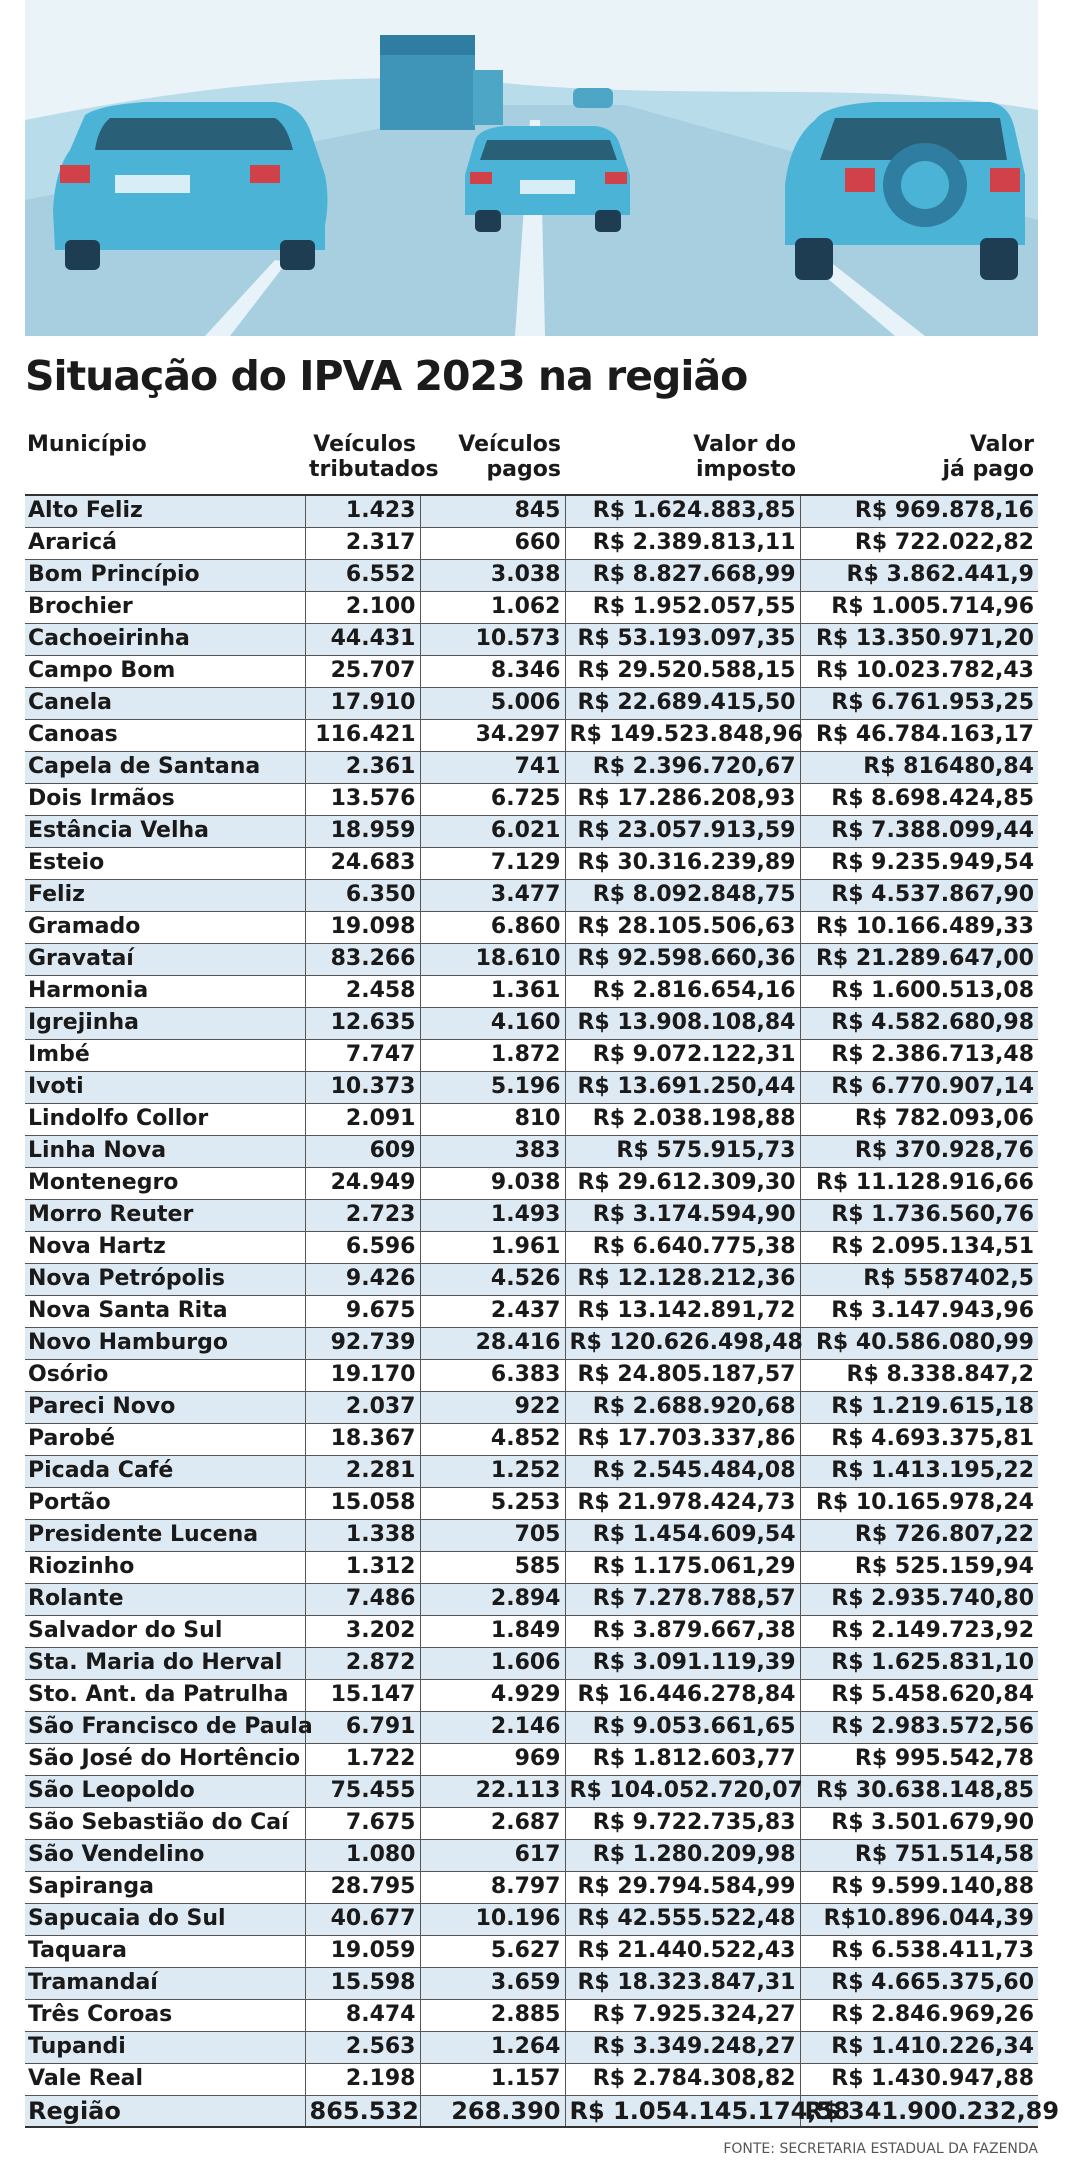 The height and width of the screenshot is (2160, 1066). I want to click on value-cell: R$ 10.166.489,33, so click(918, 927).